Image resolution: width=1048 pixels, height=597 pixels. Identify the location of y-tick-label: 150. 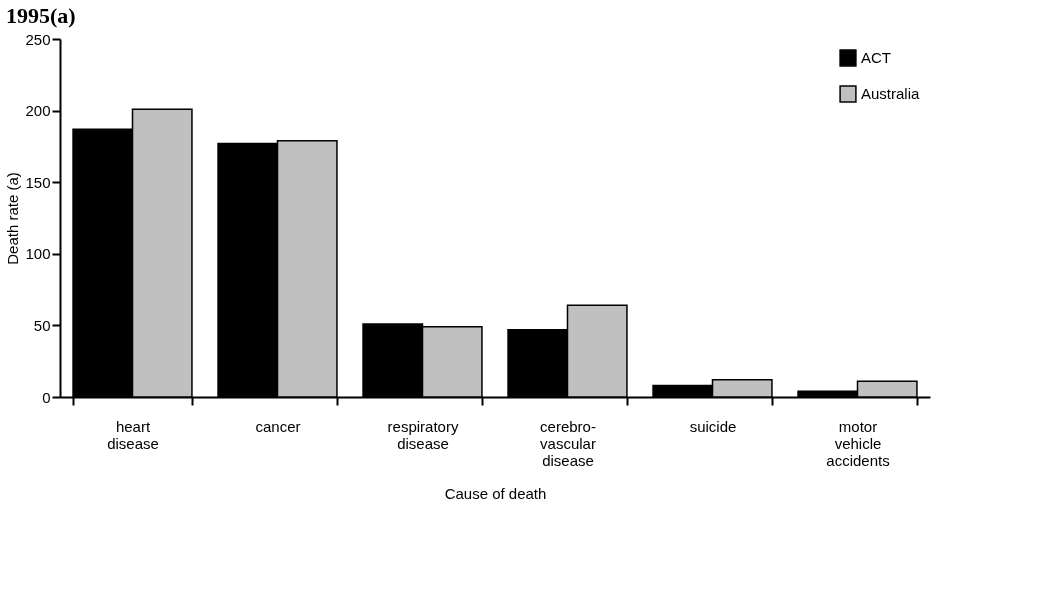
(38, 182).